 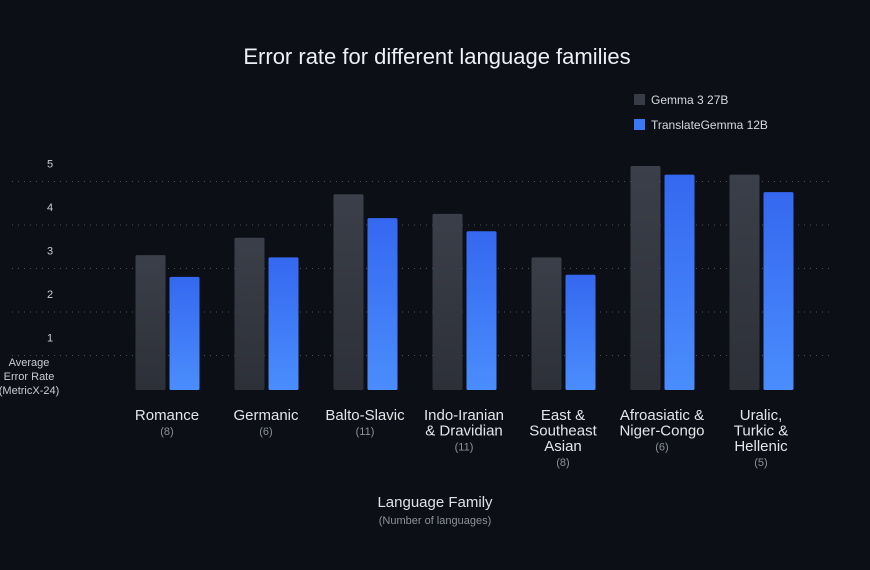 What do you see at coordinates (464, 431) in the screenshot?
I see `category-label-line: & Dravidian` at bounding box center [464, 431].